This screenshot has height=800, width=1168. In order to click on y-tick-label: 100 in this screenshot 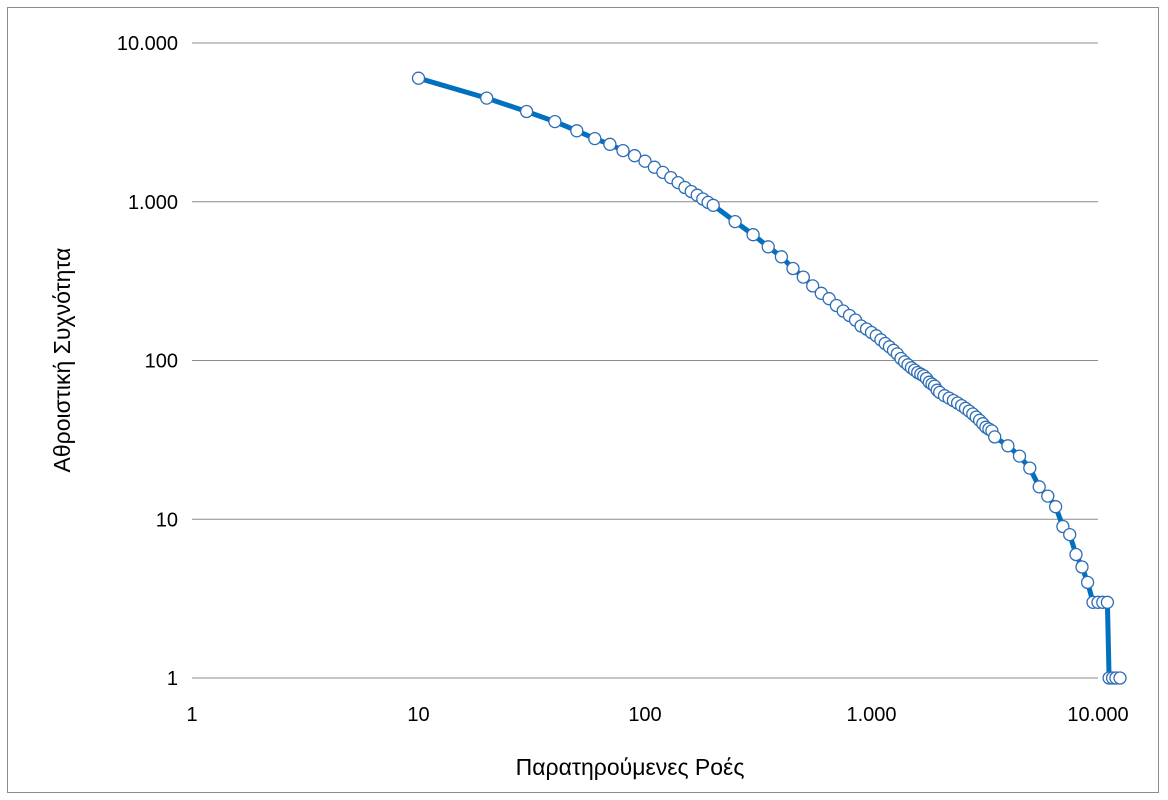, I will do `click(161, 362)`.